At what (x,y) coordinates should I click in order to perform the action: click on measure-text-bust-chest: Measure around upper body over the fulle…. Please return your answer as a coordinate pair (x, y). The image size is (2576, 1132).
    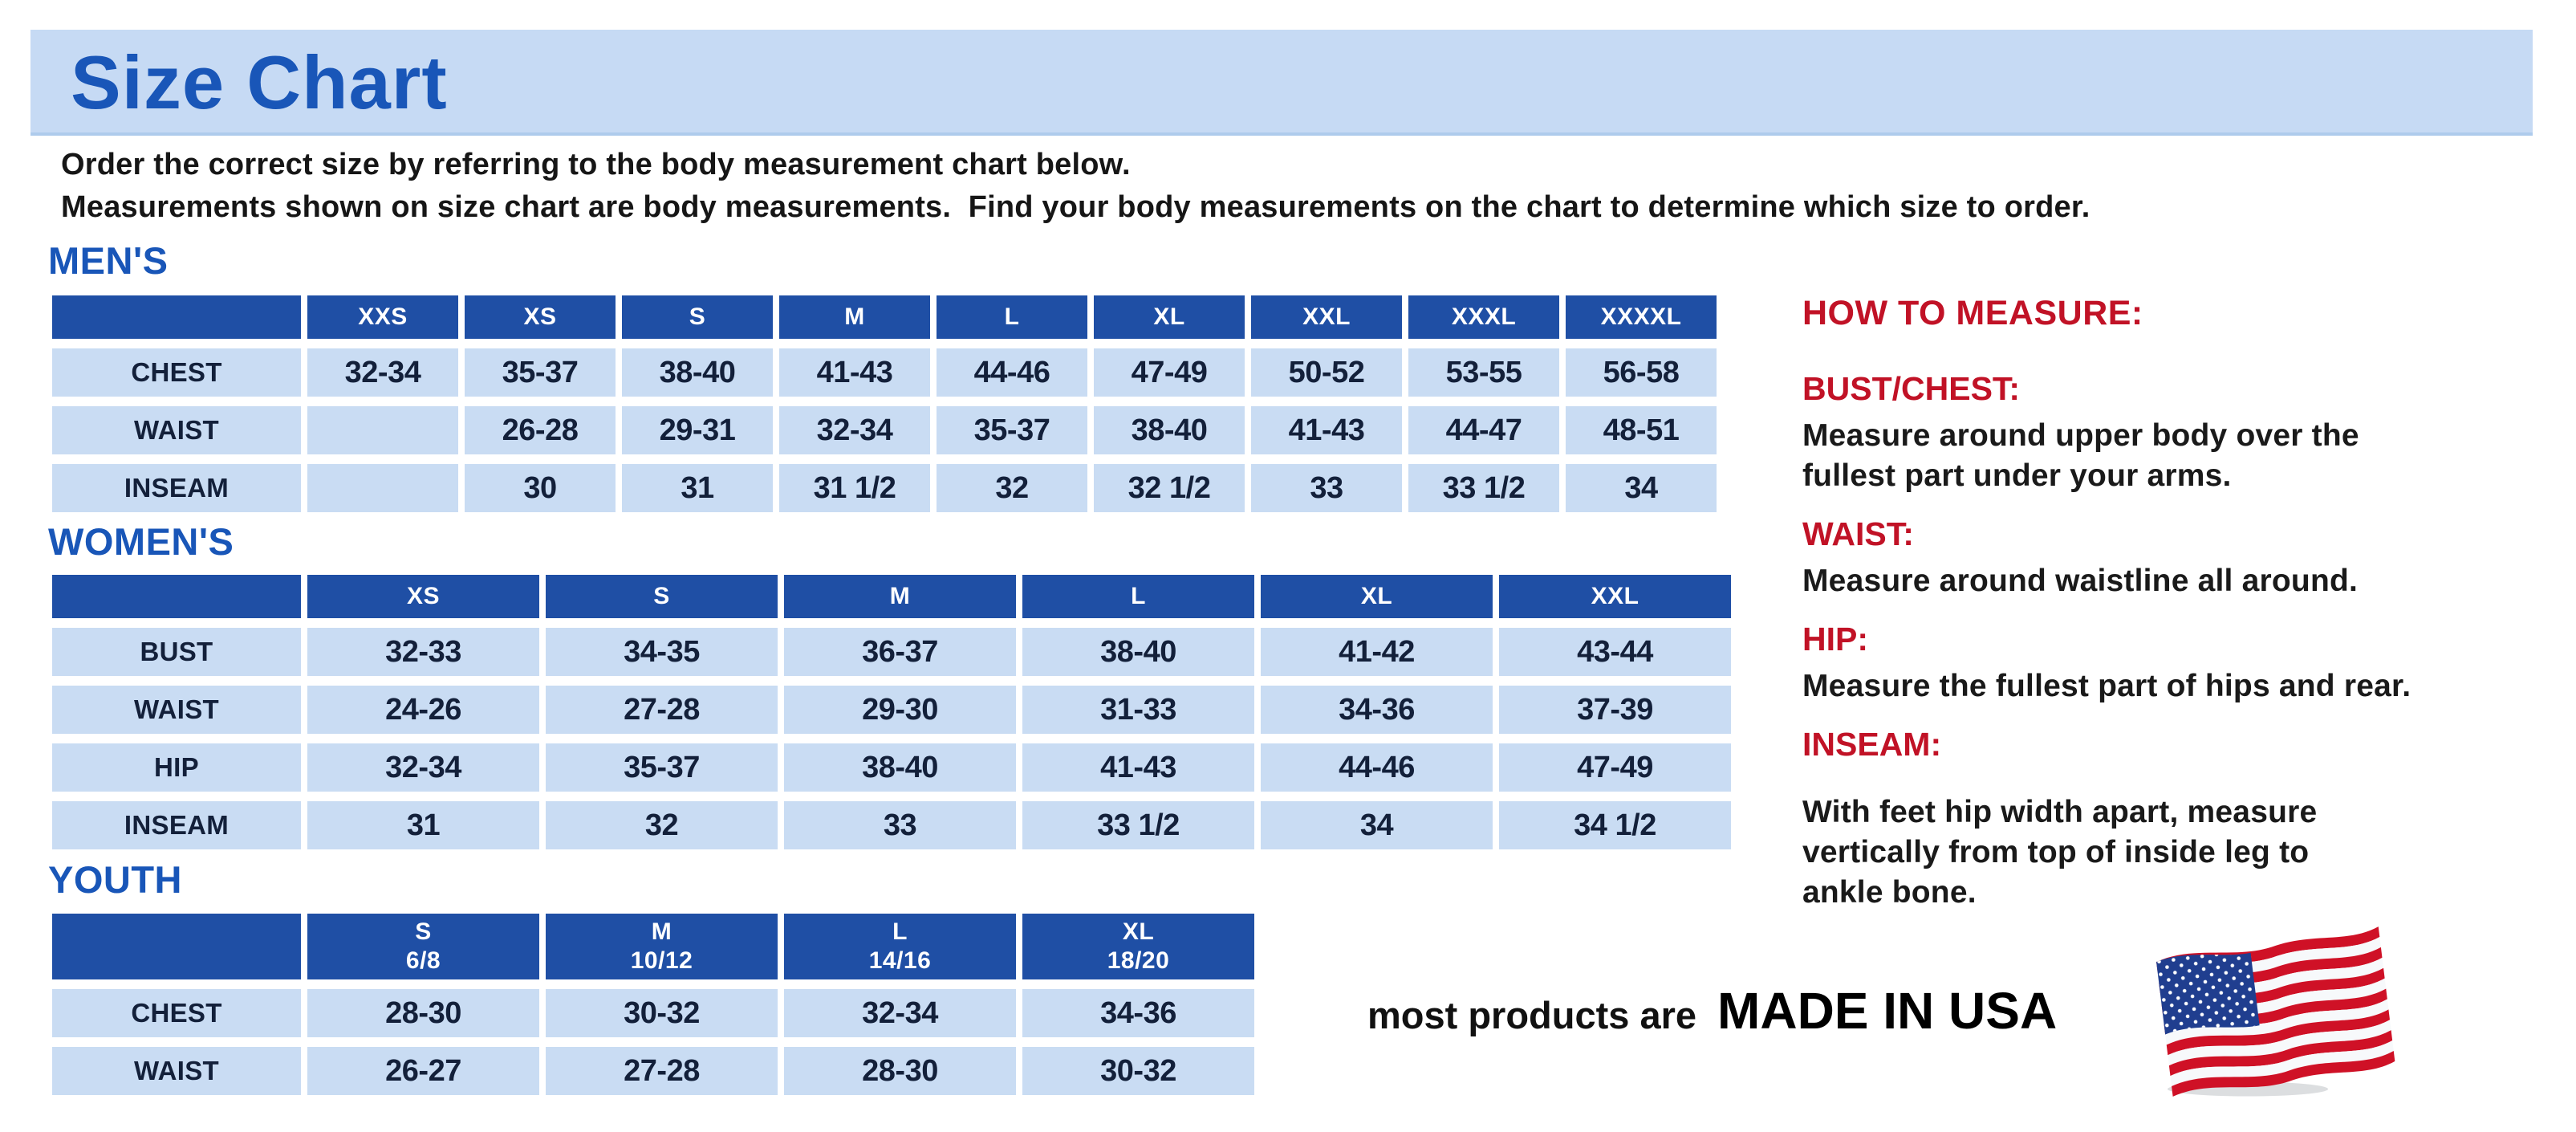
    Looking at the image, I should click on (2187, 456).